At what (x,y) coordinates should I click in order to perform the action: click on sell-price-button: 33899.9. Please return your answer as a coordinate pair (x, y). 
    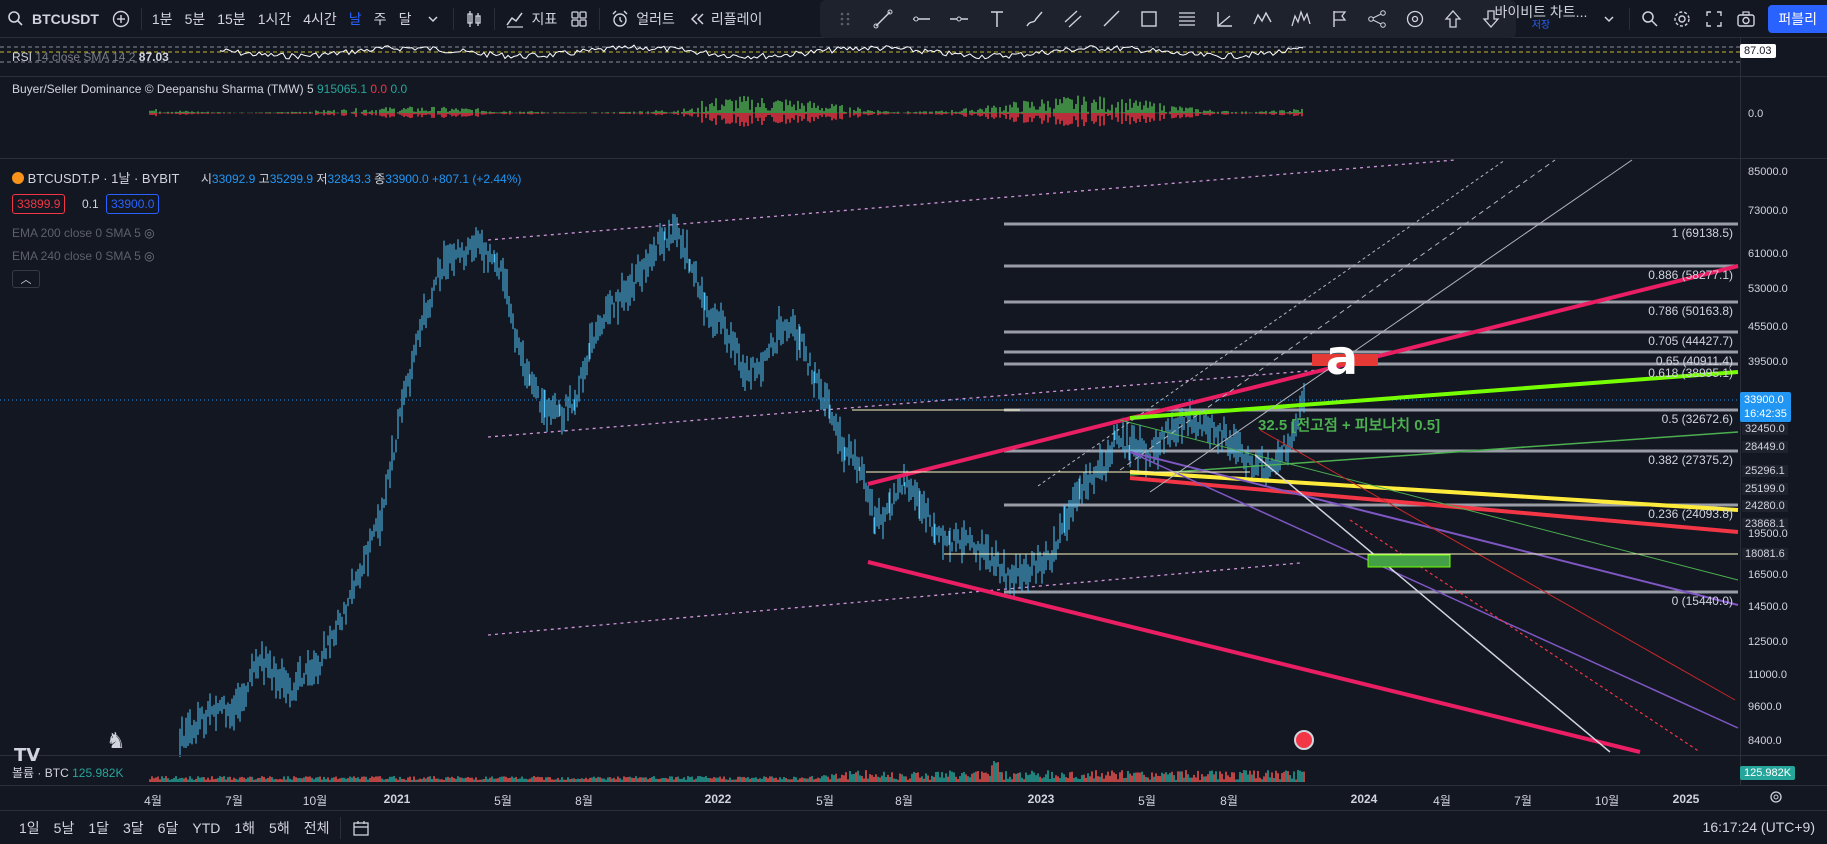
    Looking at the image, I should click on (39, 204).